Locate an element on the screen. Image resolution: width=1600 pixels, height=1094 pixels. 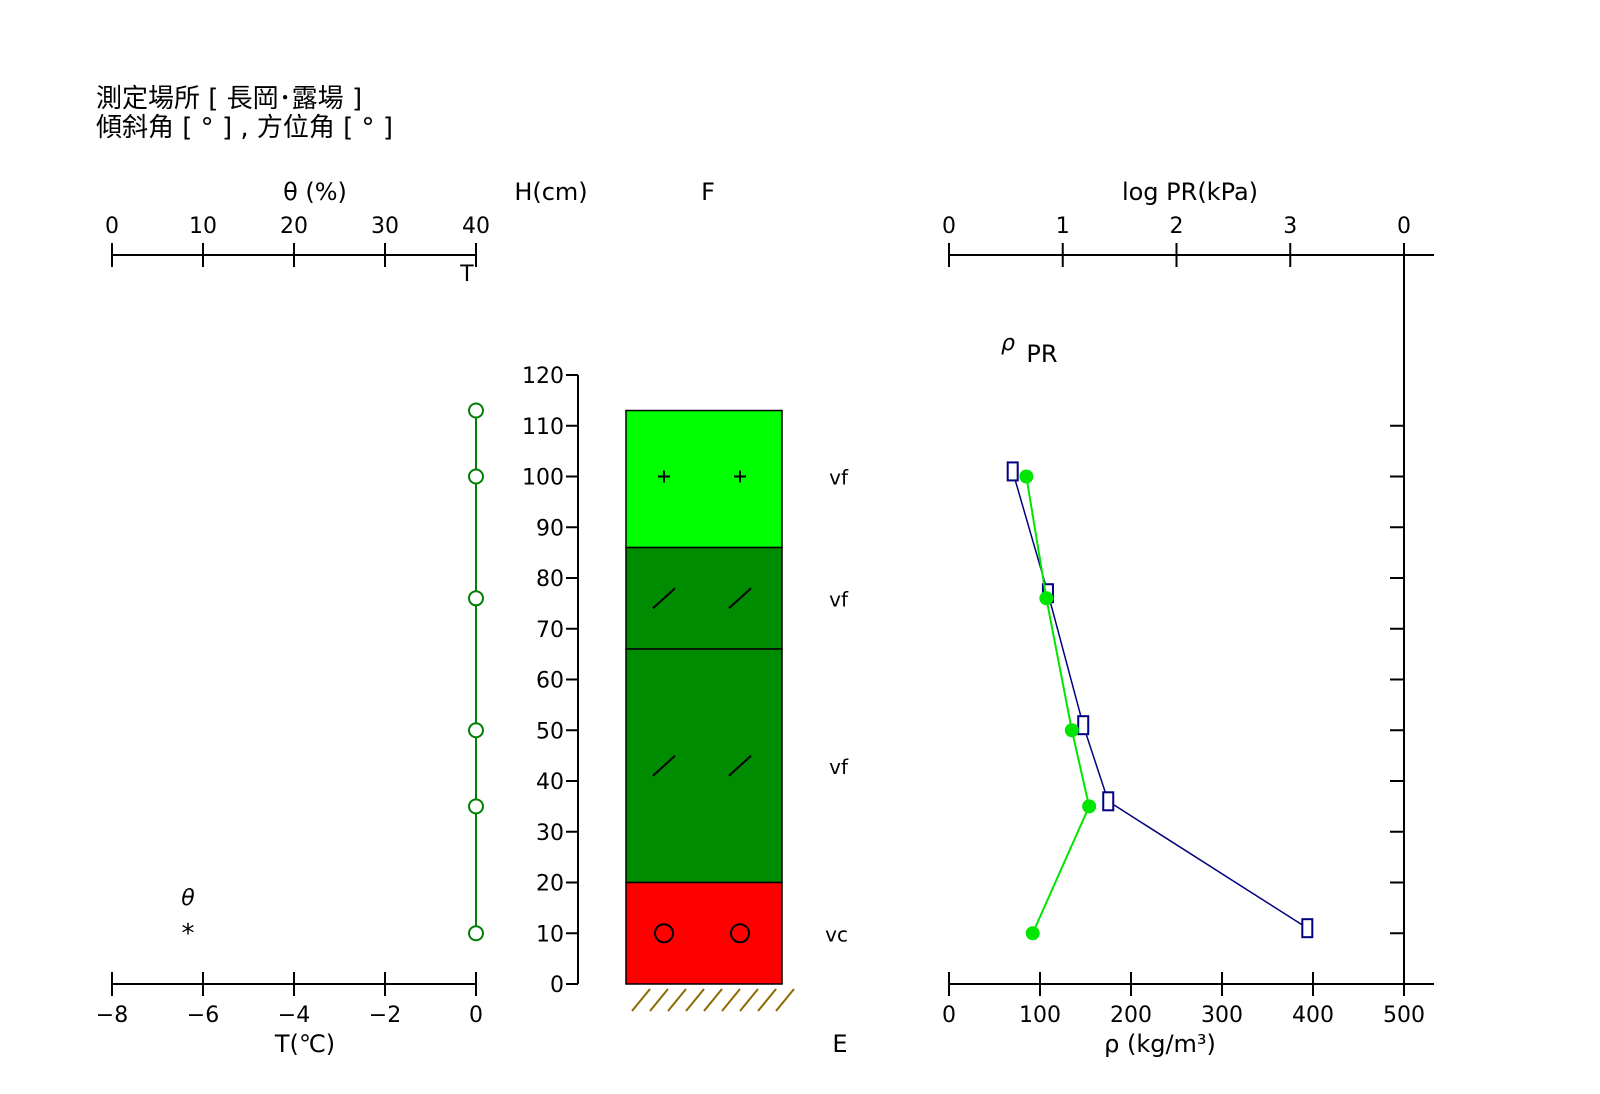
theta-tick-label: 10 is located at coordinates (203, 226).